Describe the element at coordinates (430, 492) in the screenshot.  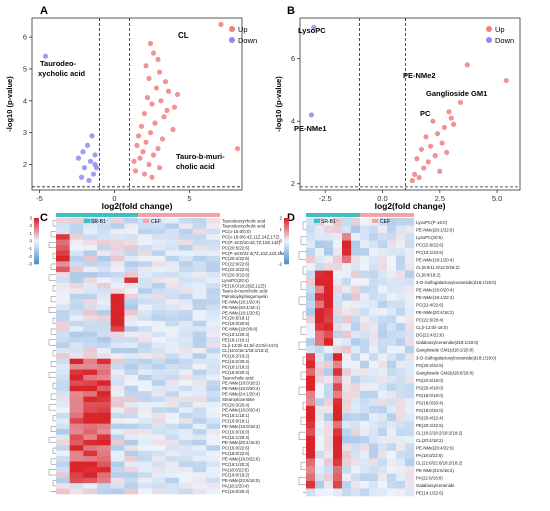
I see `heatmap-d-row-label: PE(14:1/22:6)` at that location.